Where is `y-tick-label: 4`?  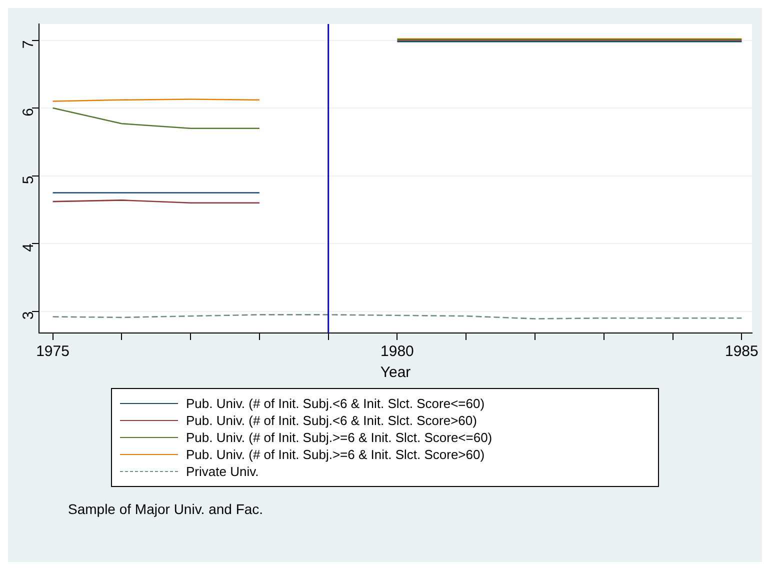
y-tick-label: 4 is located at coordinates (29, 248).